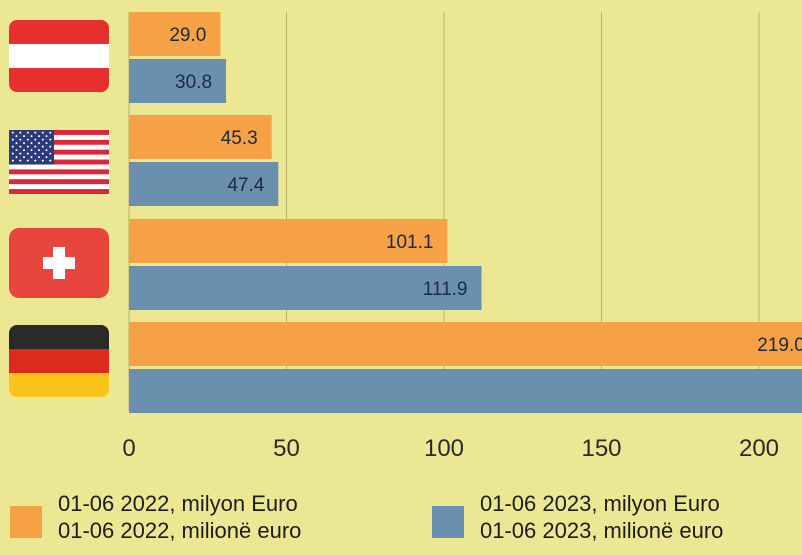  What do you see at coordinates (59, 162) in the screenshot?
I see `usa-flag-icon` at bounding box center [59, 162].